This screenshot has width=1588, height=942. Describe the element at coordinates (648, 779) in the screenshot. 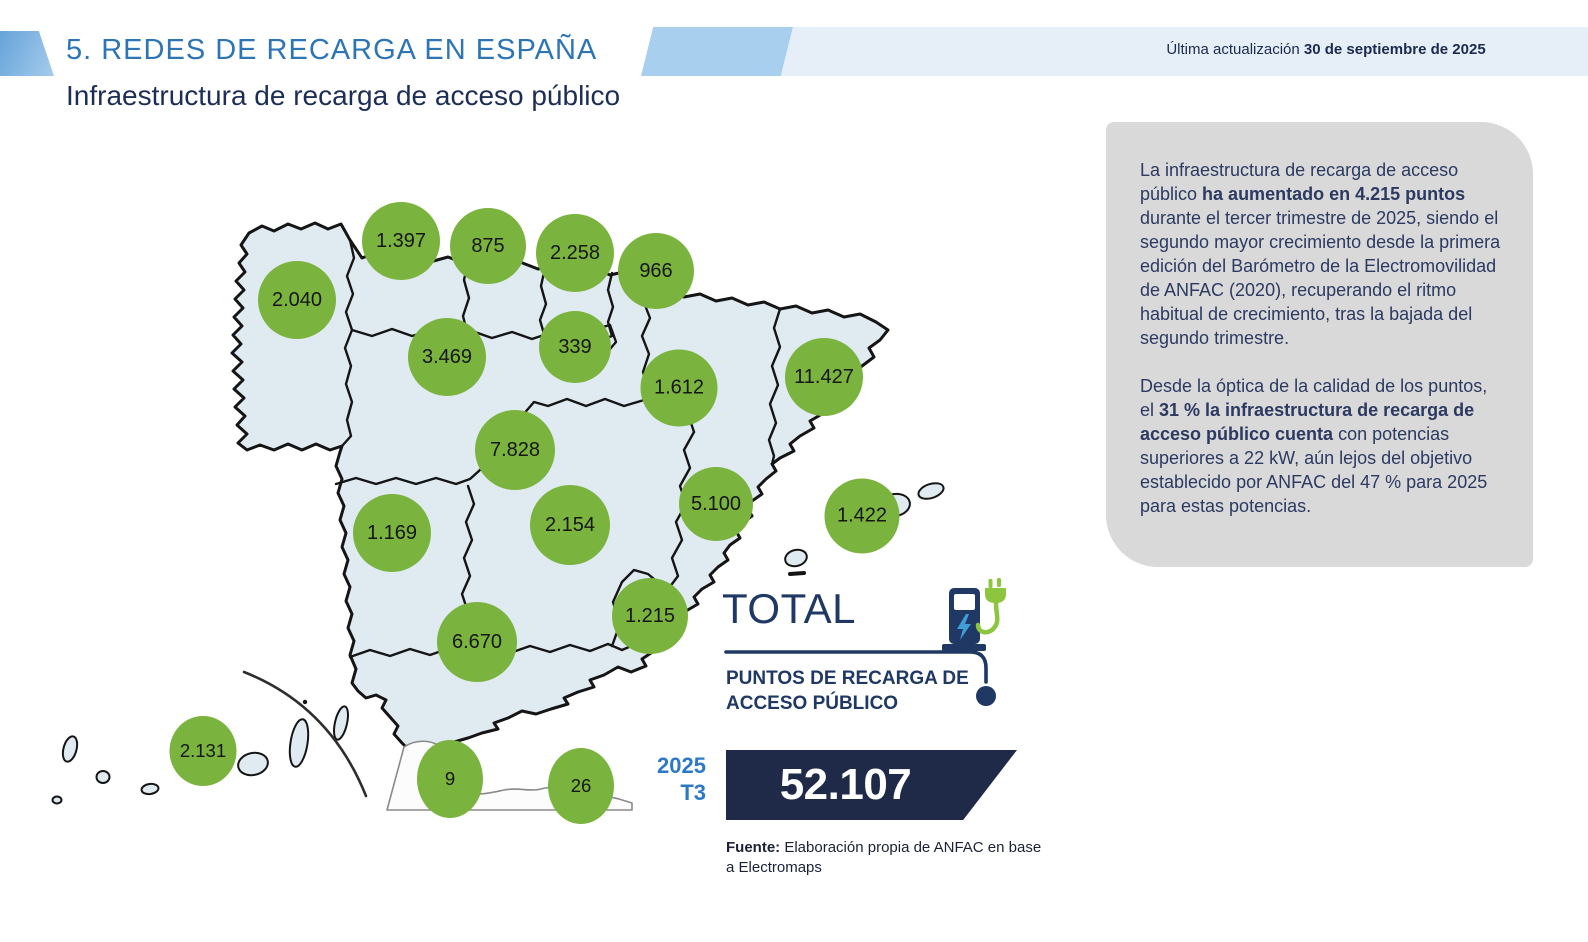

I see `period-label: 2025 T3` at that location.